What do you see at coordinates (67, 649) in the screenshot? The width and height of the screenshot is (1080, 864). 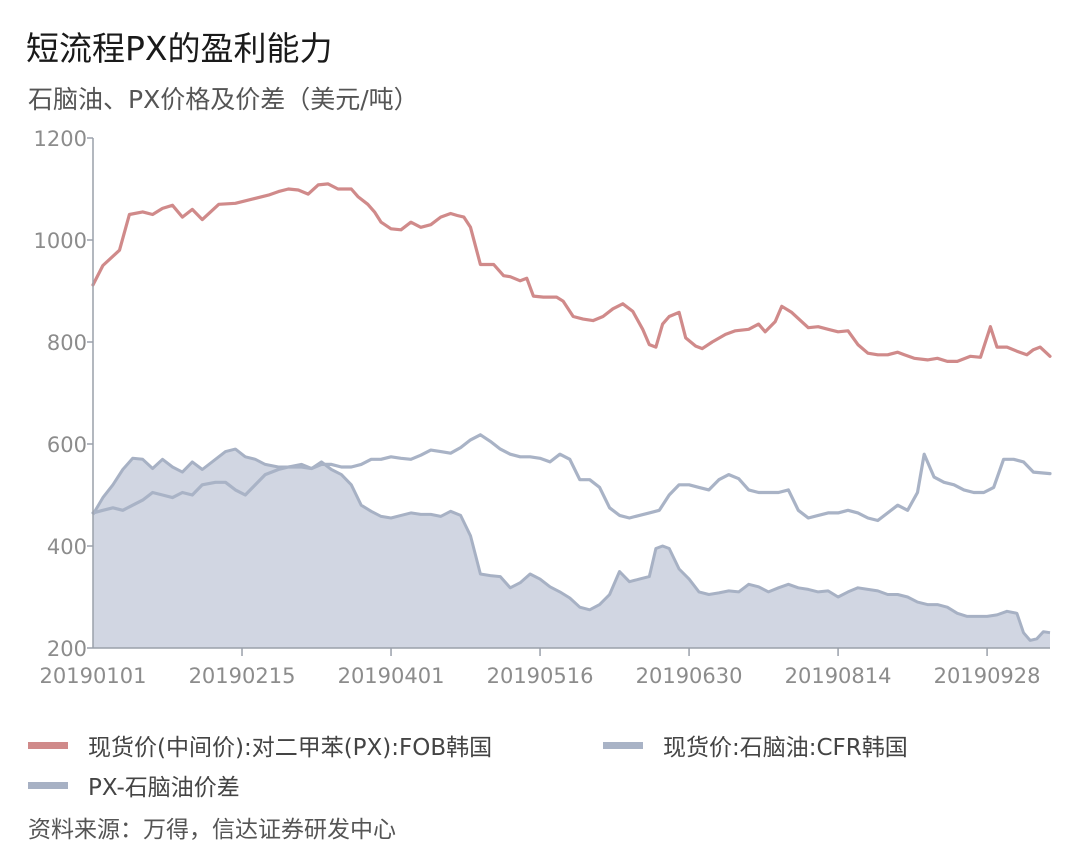 I see `y-tick-label: 200` at bounding box center [67, 649].